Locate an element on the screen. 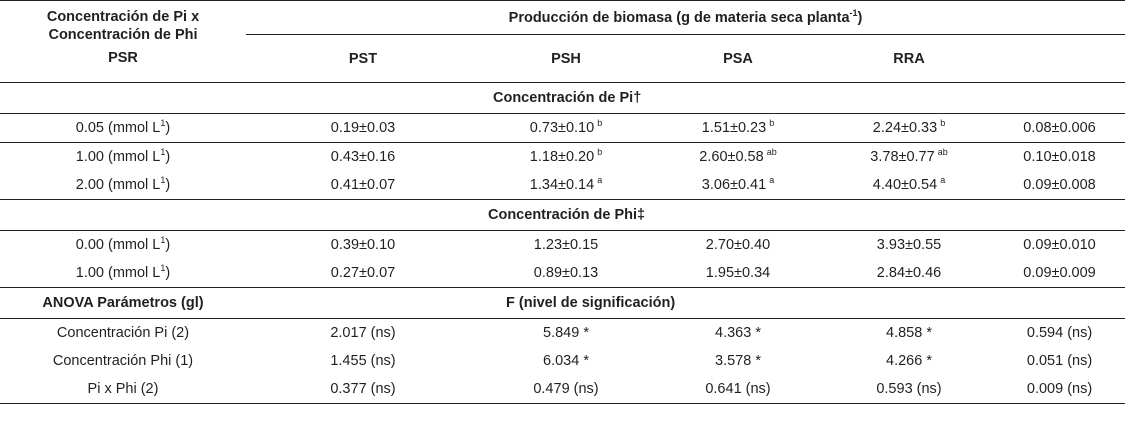  cell: 0.19±0.03 is located at coordinates (363, 128).